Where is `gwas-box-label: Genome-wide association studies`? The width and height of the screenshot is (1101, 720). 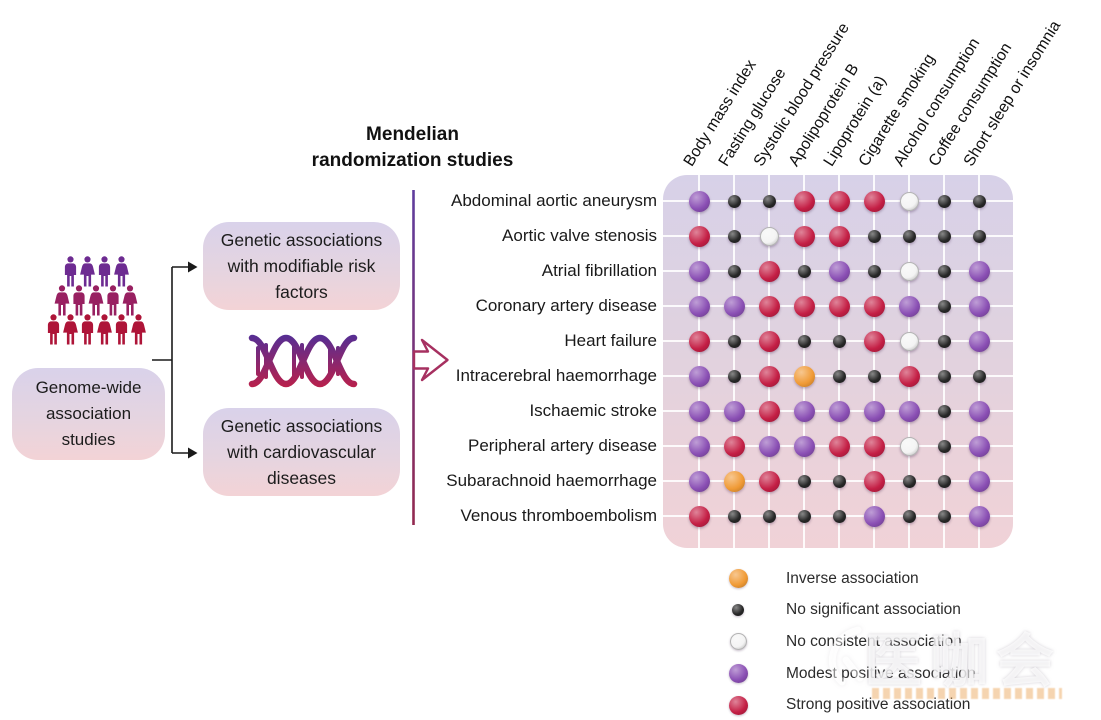
gwas-box-label: Genome-wide association studies is located at coordinates (88, 413).